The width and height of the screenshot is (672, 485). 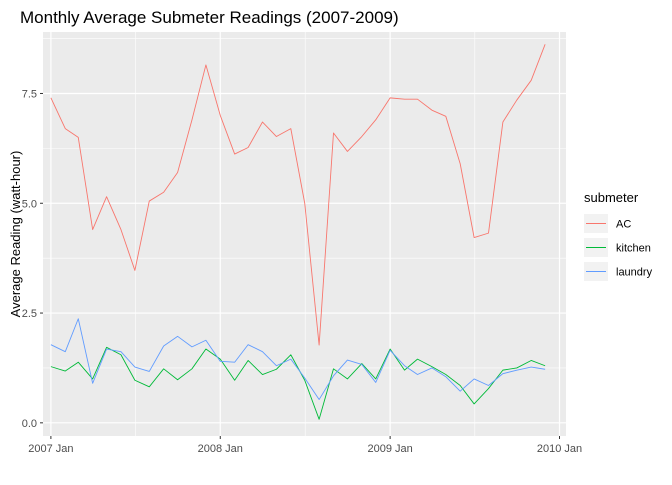 What do you see at coordinates (559, 449) in the screenshot?
I see `x-tick-label: 2010 Jan` at bounding box center [559, 449].